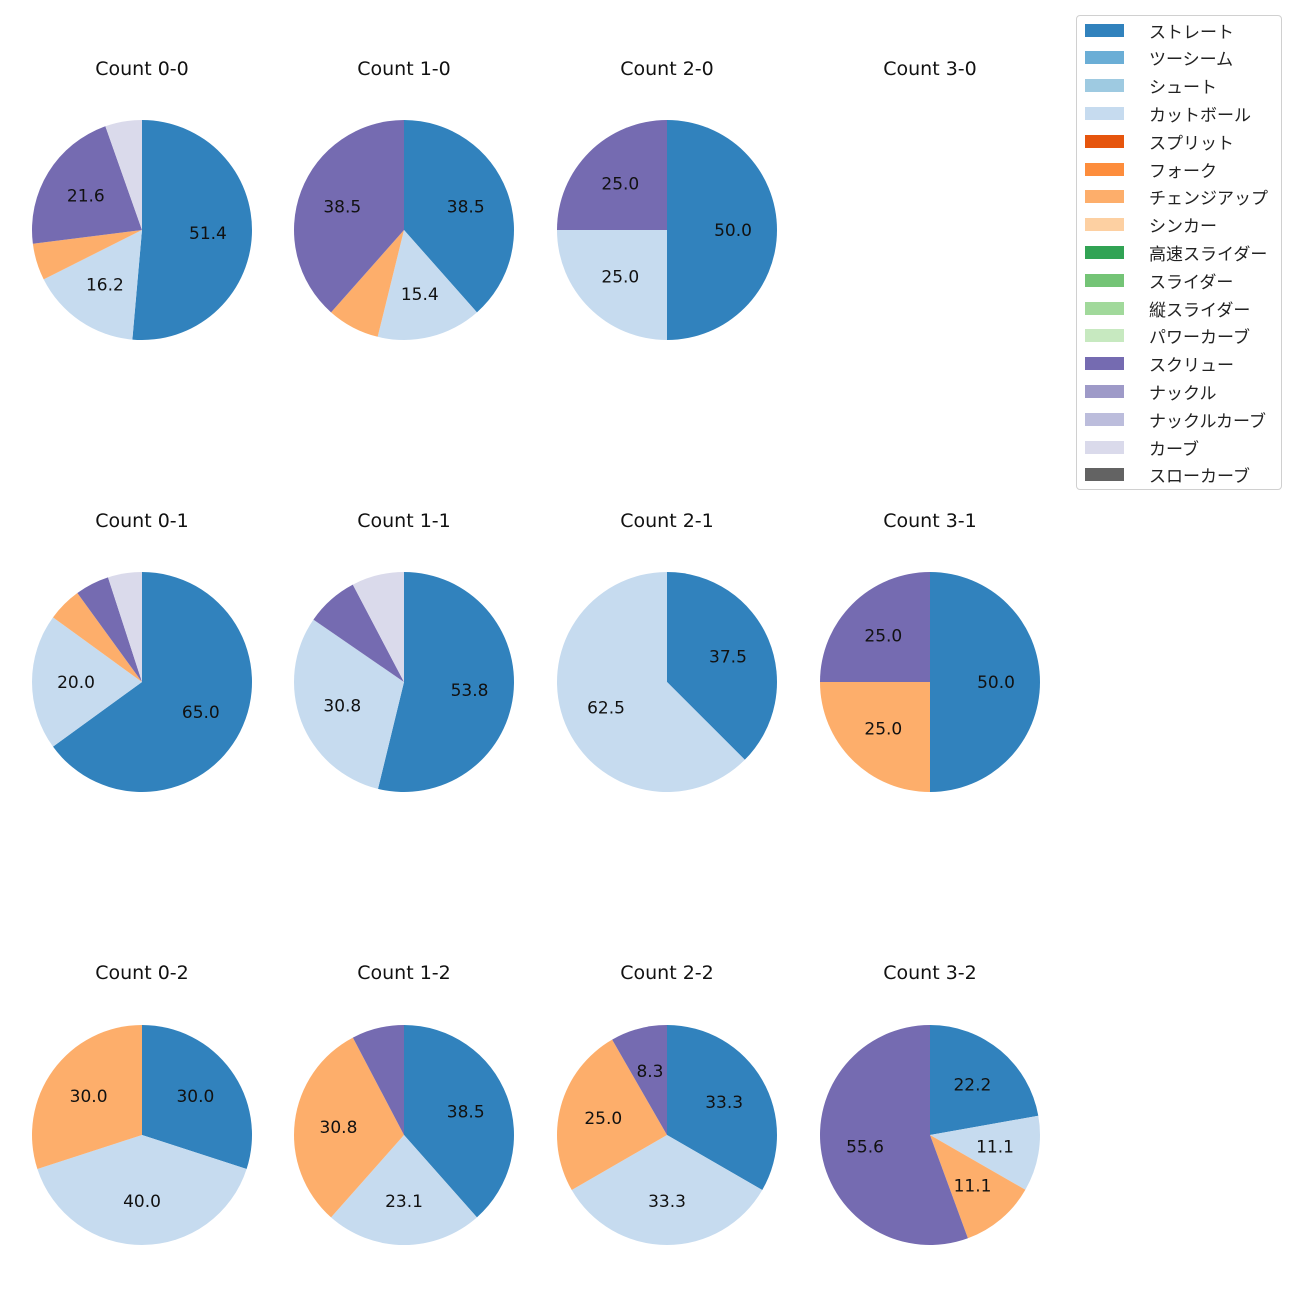 The width and height of the screenshot is (1300, 1300). Describe the element at coordinates (142, 1202) in the screenshot. I see `pie-slice-label: 40.0` at that location.